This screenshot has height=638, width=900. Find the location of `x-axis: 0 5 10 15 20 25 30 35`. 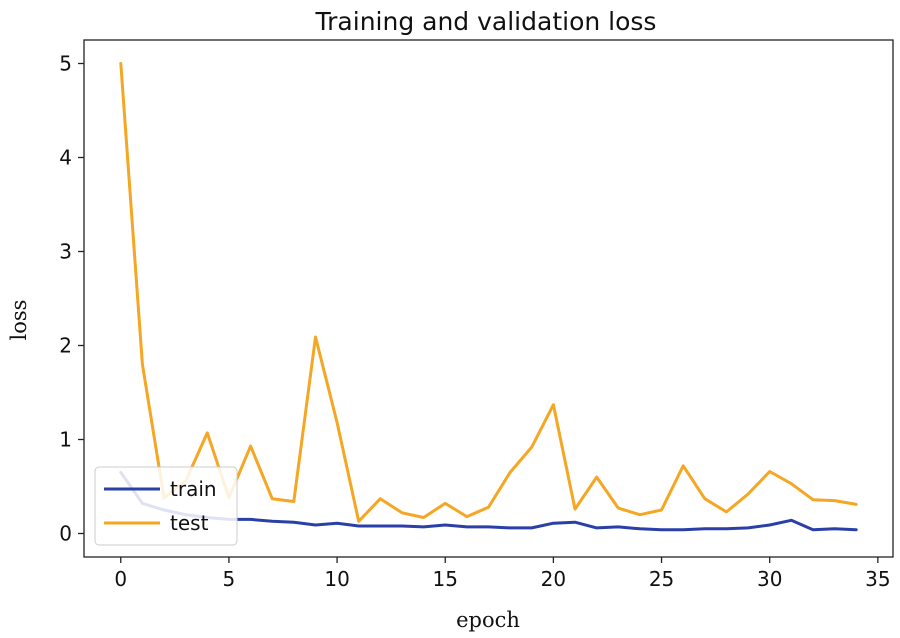

x-axis: 0 5 10 15 20 25 30 35 is located at coordinates (502, 574).